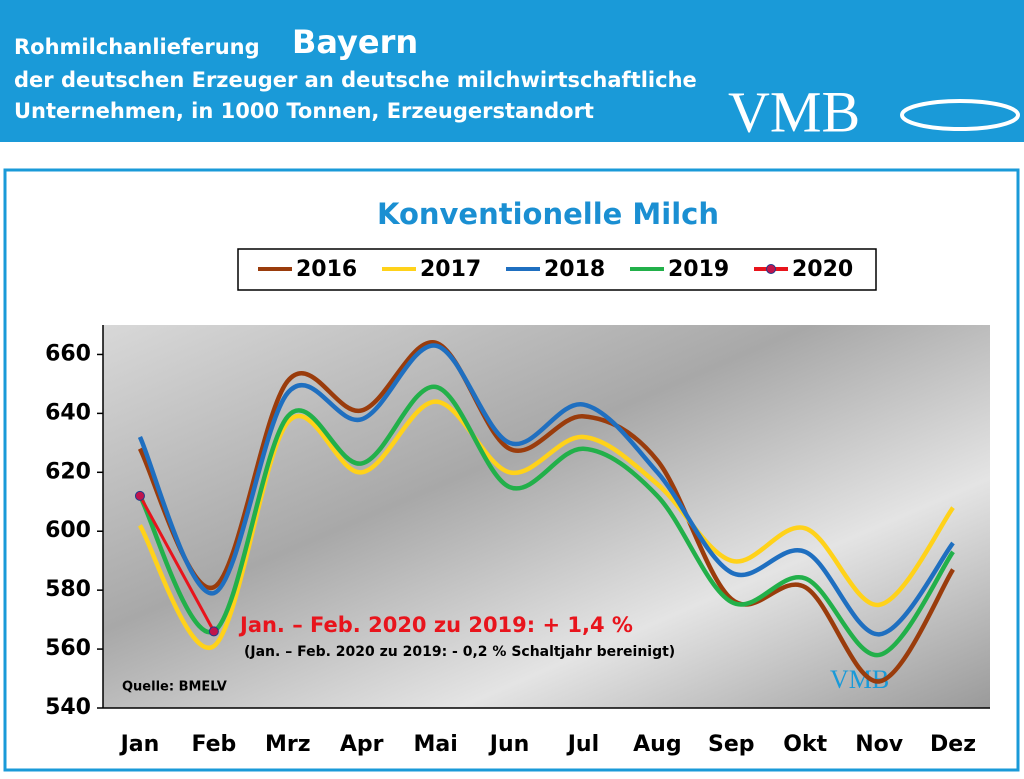 This screenshot has height=779, width=1024. Describe the element at coordinates (731, 744) in the screenshot. I see `x-tick-label: Sep` at that location.